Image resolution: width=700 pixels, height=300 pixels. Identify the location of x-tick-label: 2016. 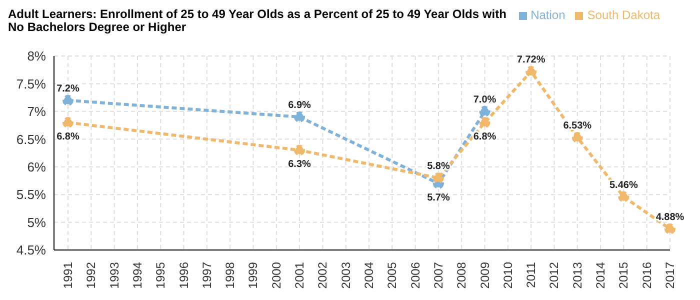
(647, 275).